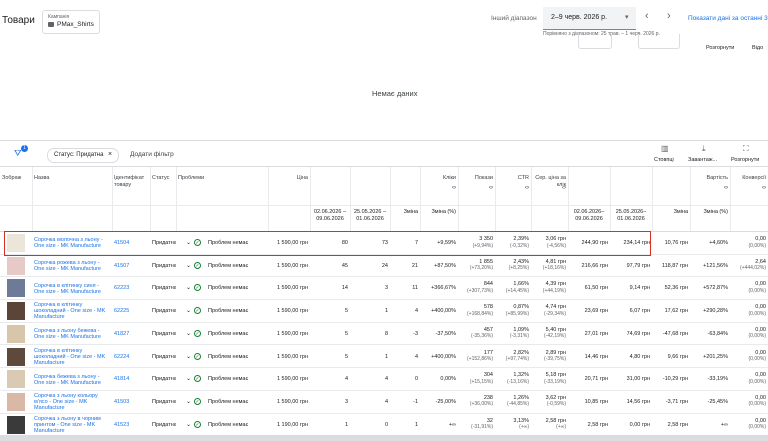 Image resolution: width=768 pixels, height=441 pixels. I want to click on column-header: Вартість, so click(717, 178).